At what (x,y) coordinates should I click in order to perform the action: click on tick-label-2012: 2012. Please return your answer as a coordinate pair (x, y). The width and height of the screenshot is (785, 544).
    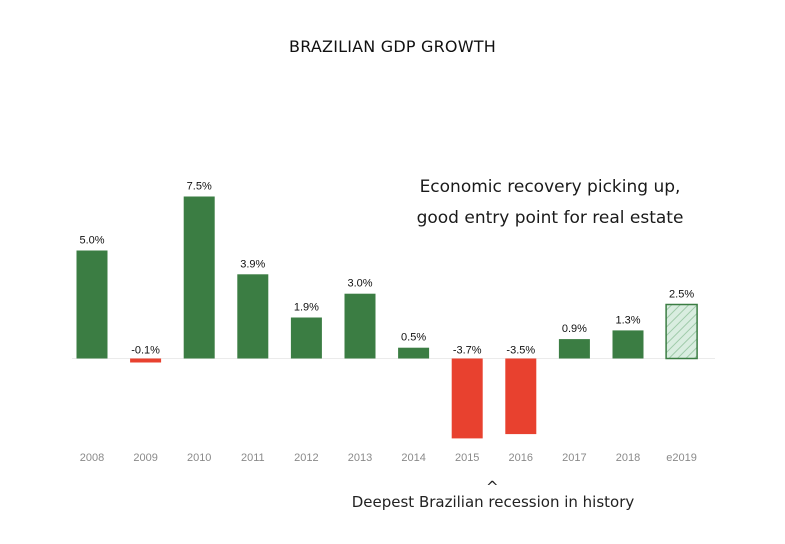
    Looking at the image, I should click on (306, 458).